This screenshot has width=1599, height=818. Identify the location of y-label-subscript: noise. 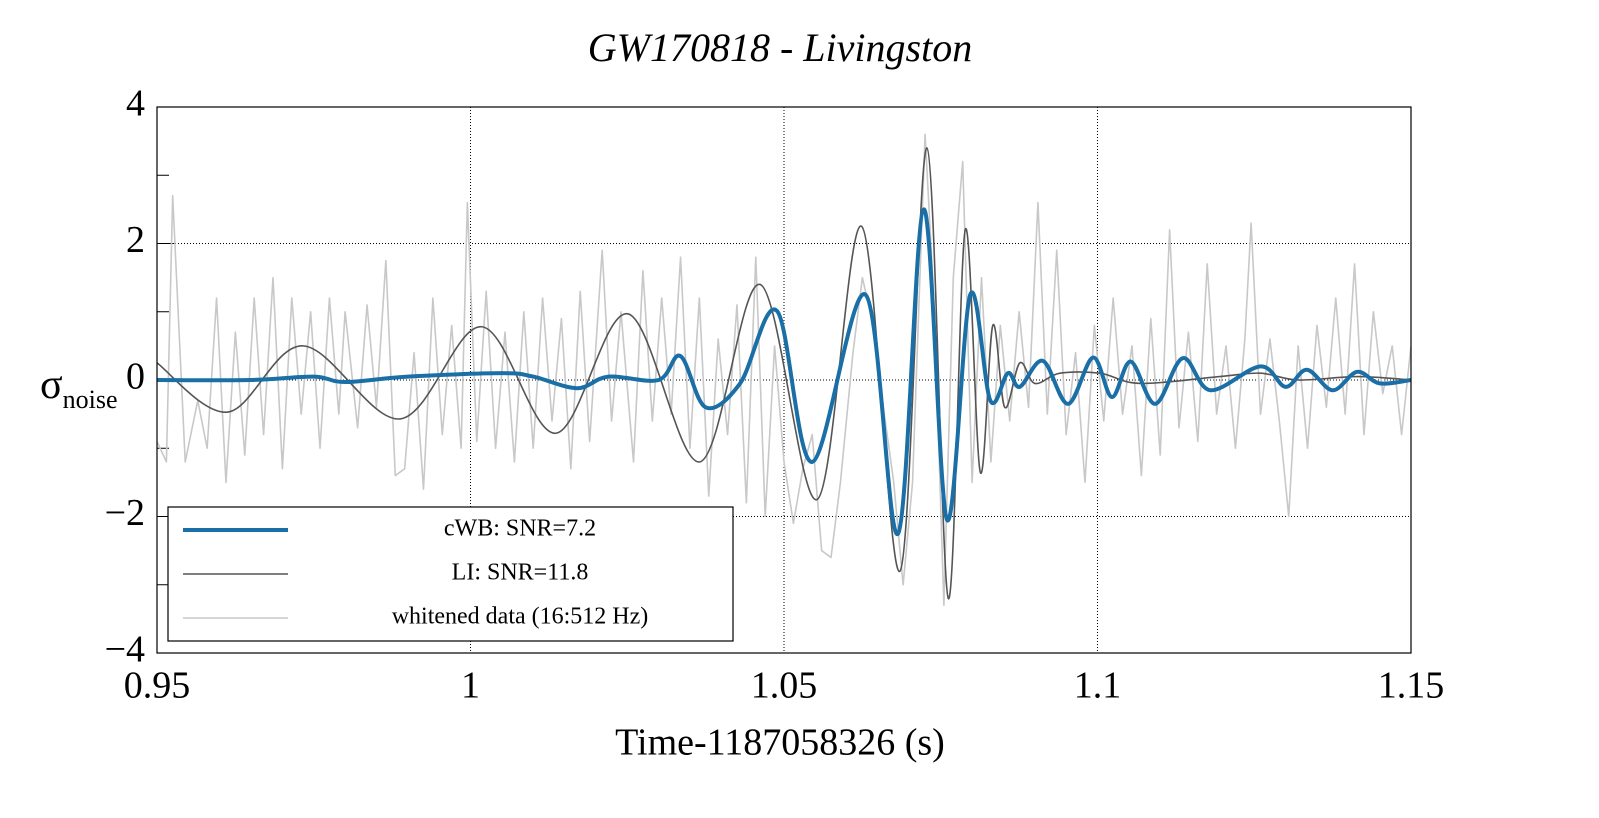
(90, 399).